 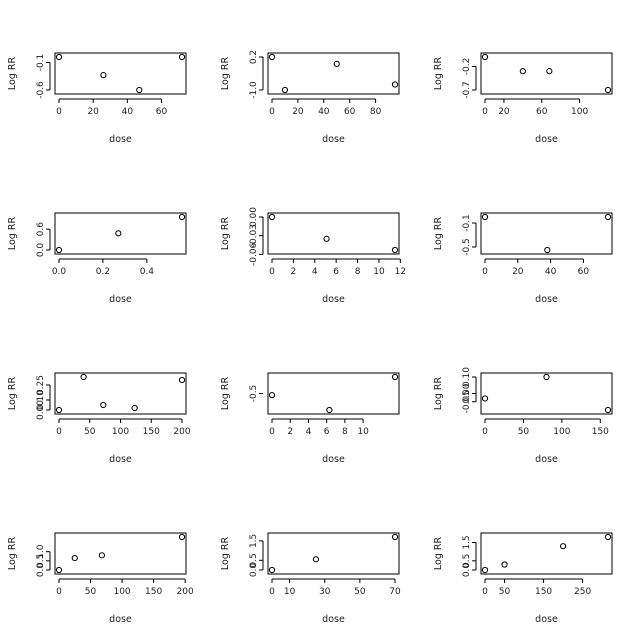 What do you see at coordinates (254, 235) in the screenshot?
I see `y-tick-label: -0.03` at bounding box center [254, 235].